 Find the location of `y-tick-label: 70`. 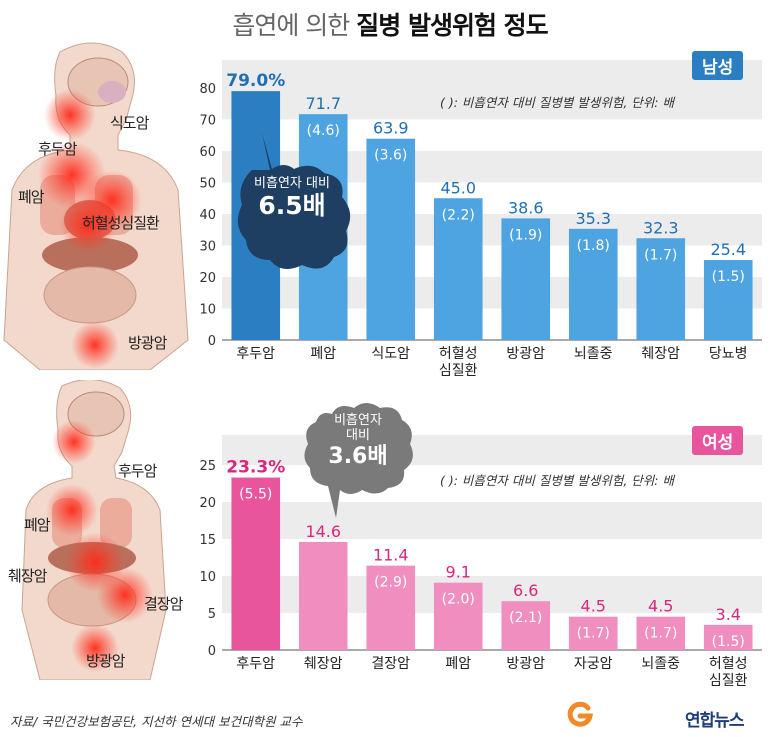

y-tick-label: 70 is located at coordinates (207, 121).